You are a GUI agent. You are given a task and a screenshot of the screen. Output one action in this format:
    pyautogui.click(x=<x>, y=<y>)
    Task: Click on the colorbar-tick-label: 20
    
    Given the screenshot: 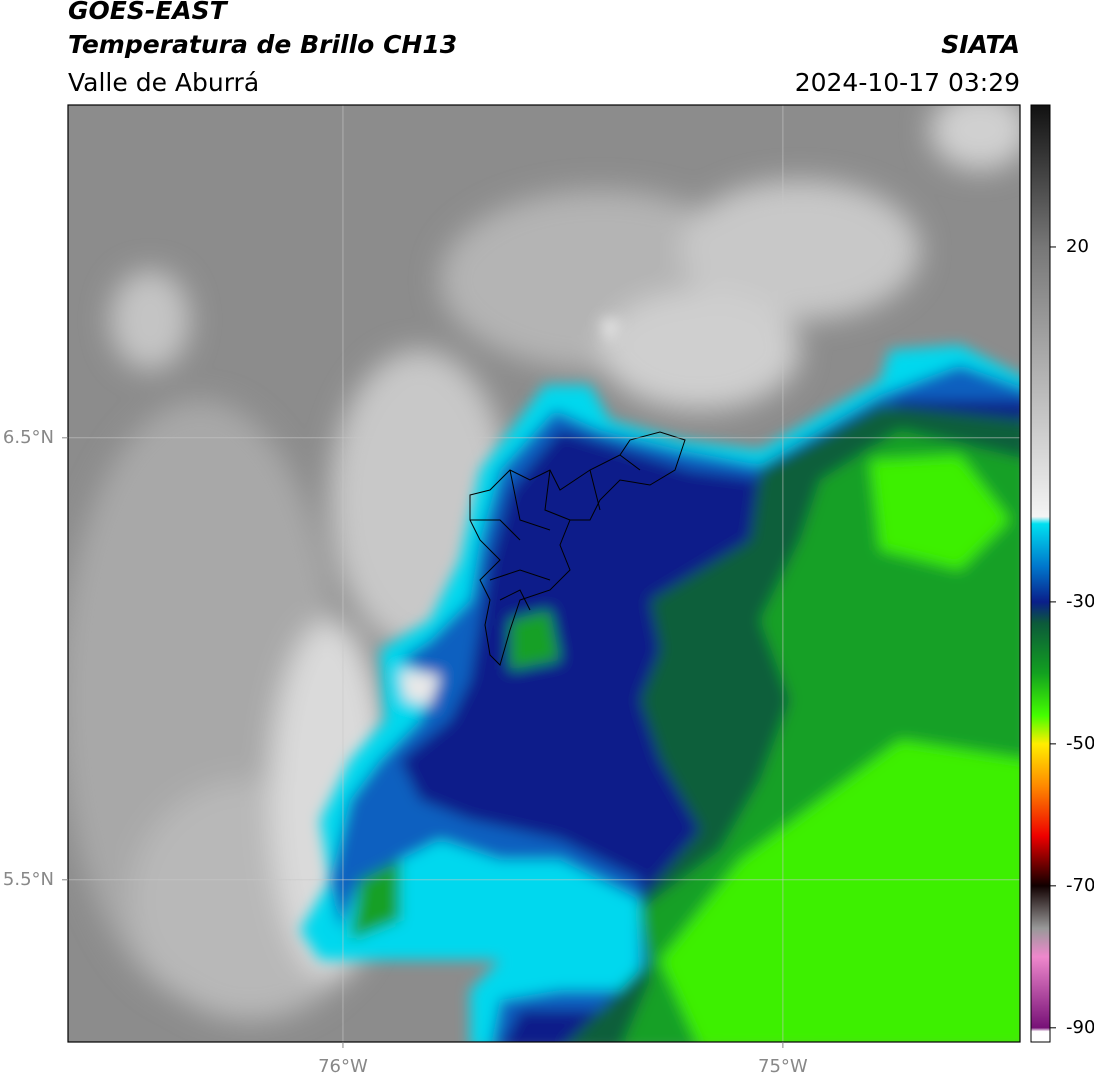 What is the action you would take?
    pyautogui.click(x=1077, y=246)
    